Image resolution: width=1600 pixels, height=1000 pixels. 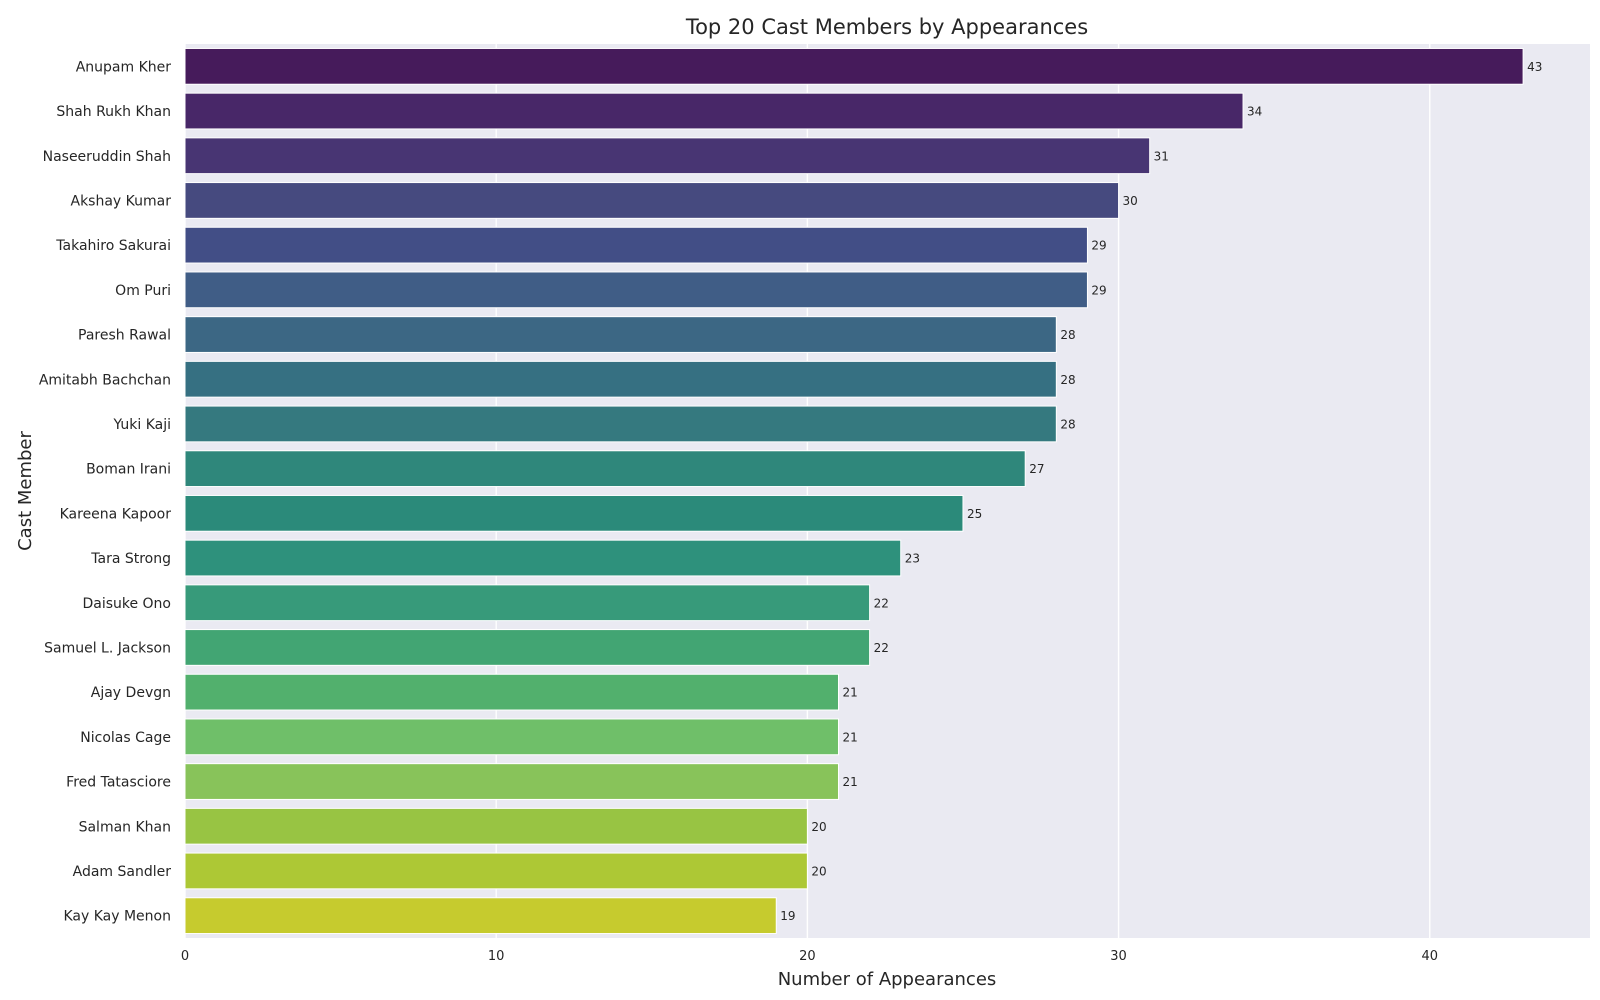 What do you see at coordinates (141, 425) in the screenshot?
I see `y-tick-label: Yuki Kaji` at bounding box center [141, 425].